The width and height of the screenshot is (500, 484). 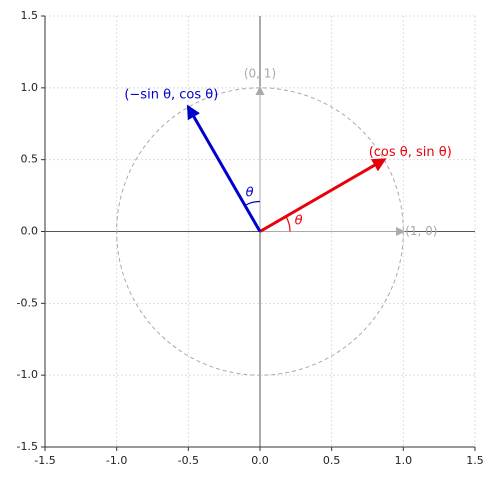 I want to click on y-tick-label: 1.0, so click(x=30, y=87).